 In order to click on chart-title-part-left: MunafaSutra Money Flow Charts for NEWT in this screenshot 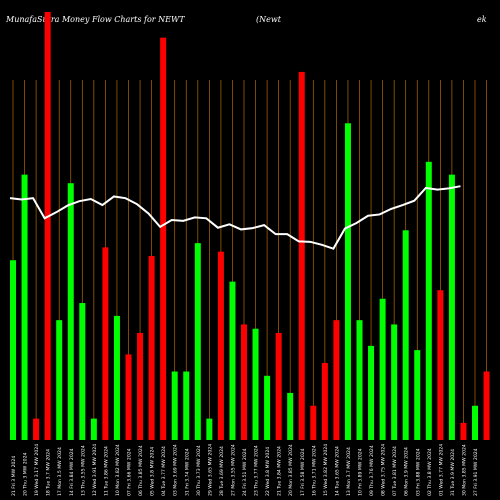, I will do `click(95, 19)`.